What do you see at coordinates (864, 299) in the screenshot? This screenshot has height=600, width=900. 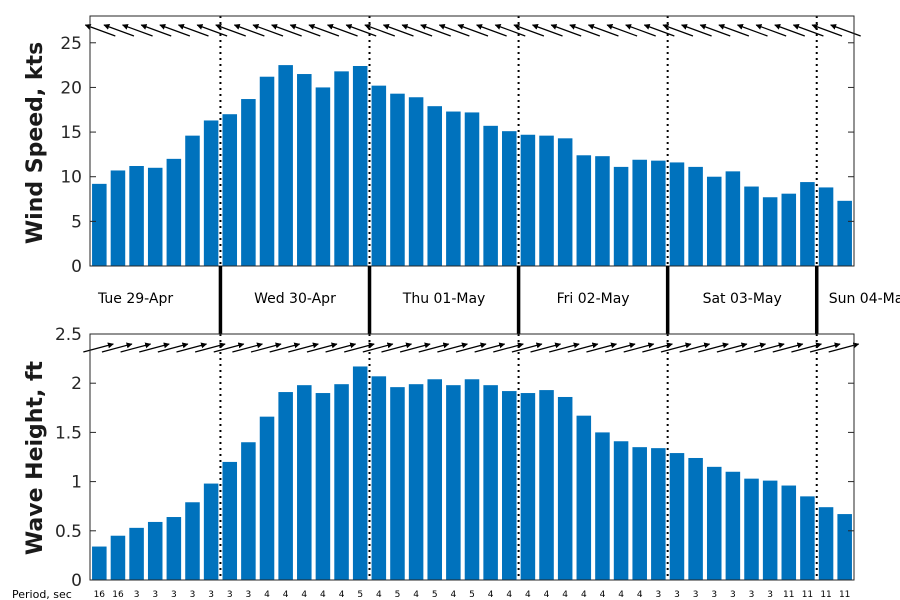 I see `day-label-5: Sun 04-Ma` at bounding box center [864, 299].